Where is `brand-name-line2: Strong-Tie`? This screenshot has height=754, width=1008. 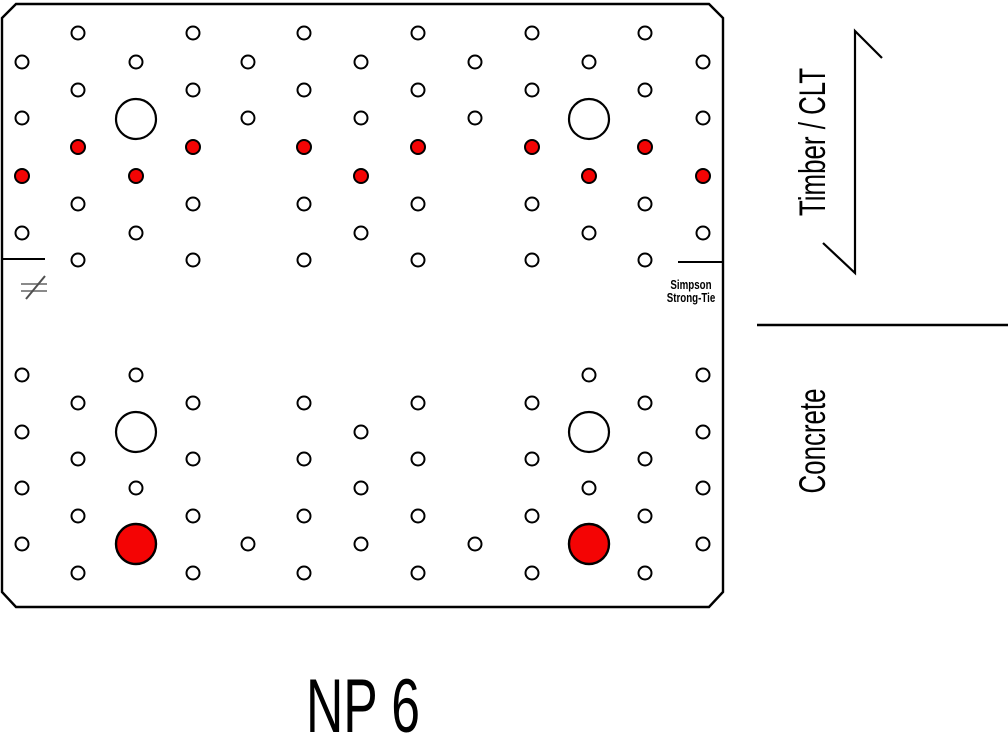 brand-name-line2: Strong-Tie is located at coordinates (691, 299).